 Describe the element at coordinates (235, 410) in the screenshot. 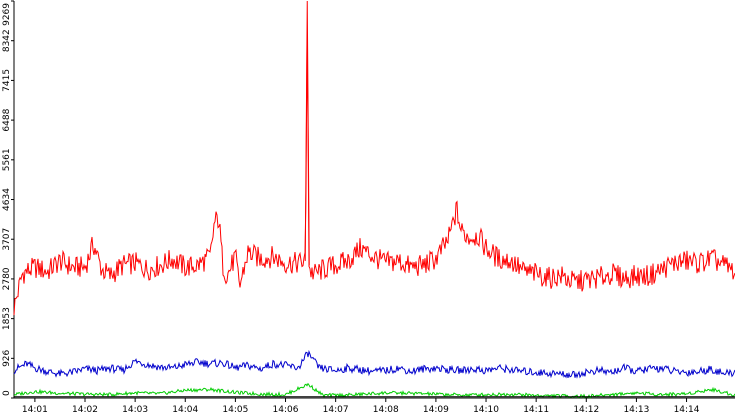

I see `x-tick-label: 14:05` at that location.